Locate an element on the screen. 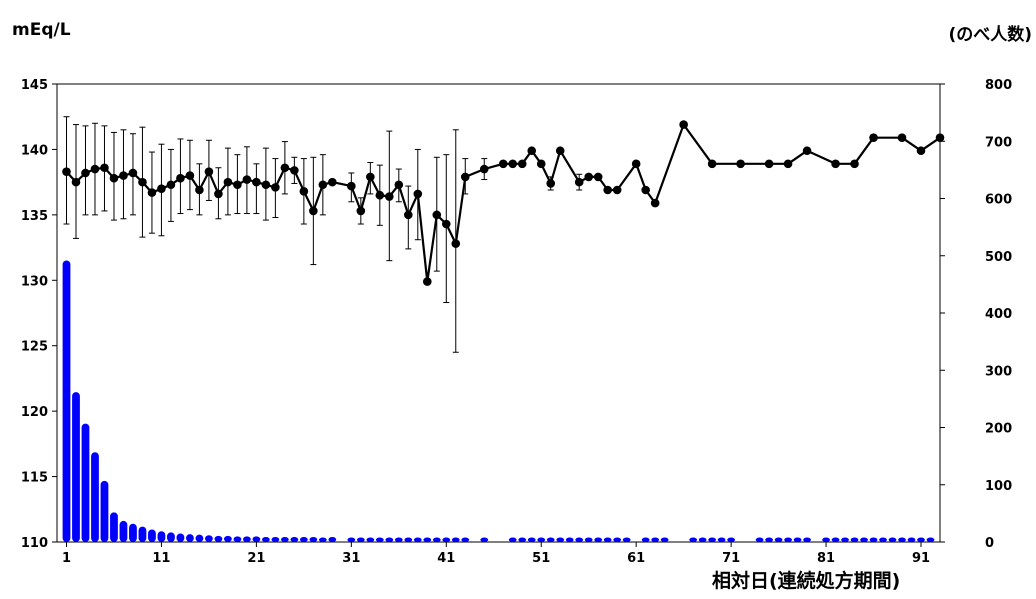 This screenshot has width=1036, height=599. left-axis-unit-label: mEq/L is located at coordinates (41, 30).